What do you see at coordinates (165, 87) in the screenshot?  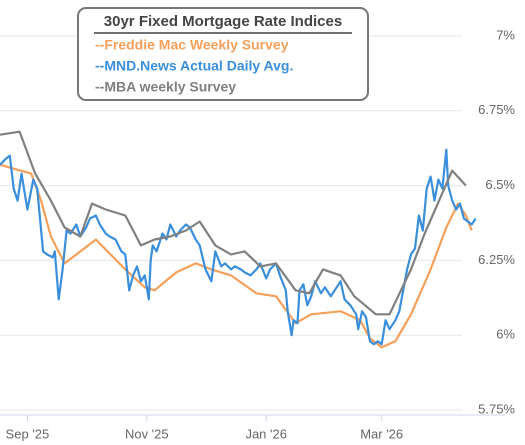 I see `legend-entry: --MBA weekly Survey` at bounding box center [165, 87].